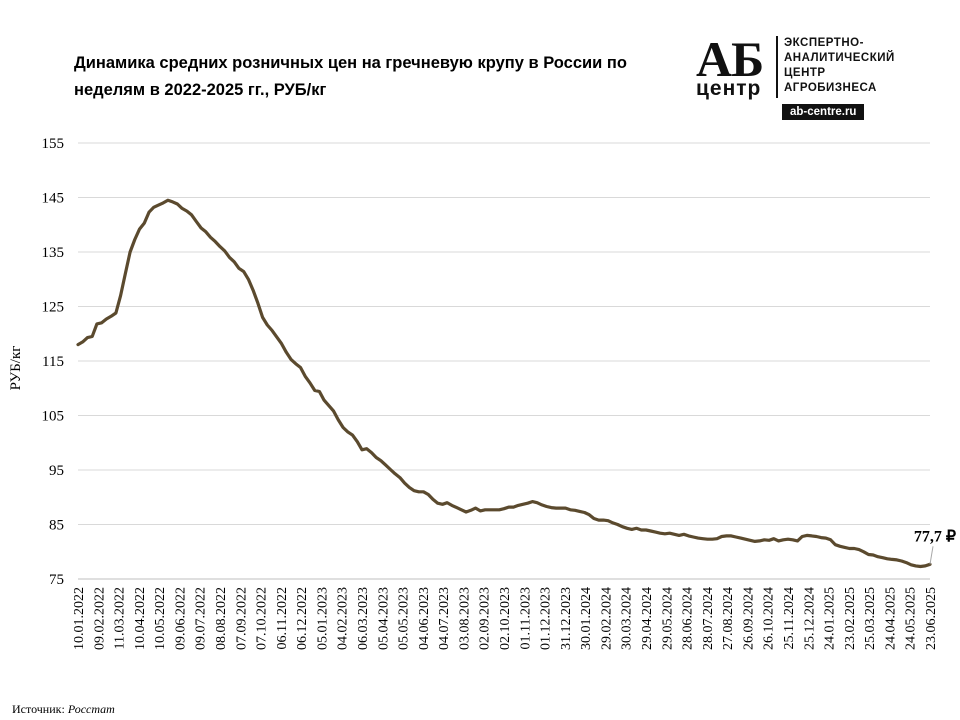 This screenshot has width=960, height=720. I want to click on y-tick-label: 155, so click(53, 144).